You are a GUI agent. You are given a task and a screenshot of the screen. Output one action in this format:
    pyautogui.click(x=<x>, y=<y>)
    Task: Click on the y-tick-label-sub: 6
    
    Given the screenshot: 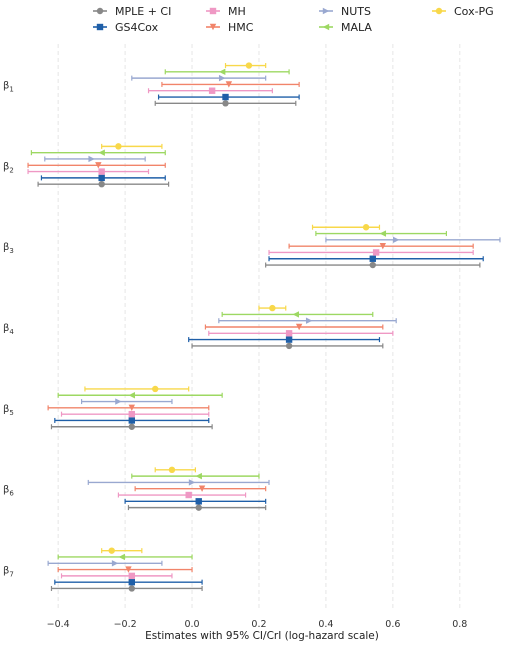 What is the action you would take?
    pyautogui.click(x=11, y=494)
    